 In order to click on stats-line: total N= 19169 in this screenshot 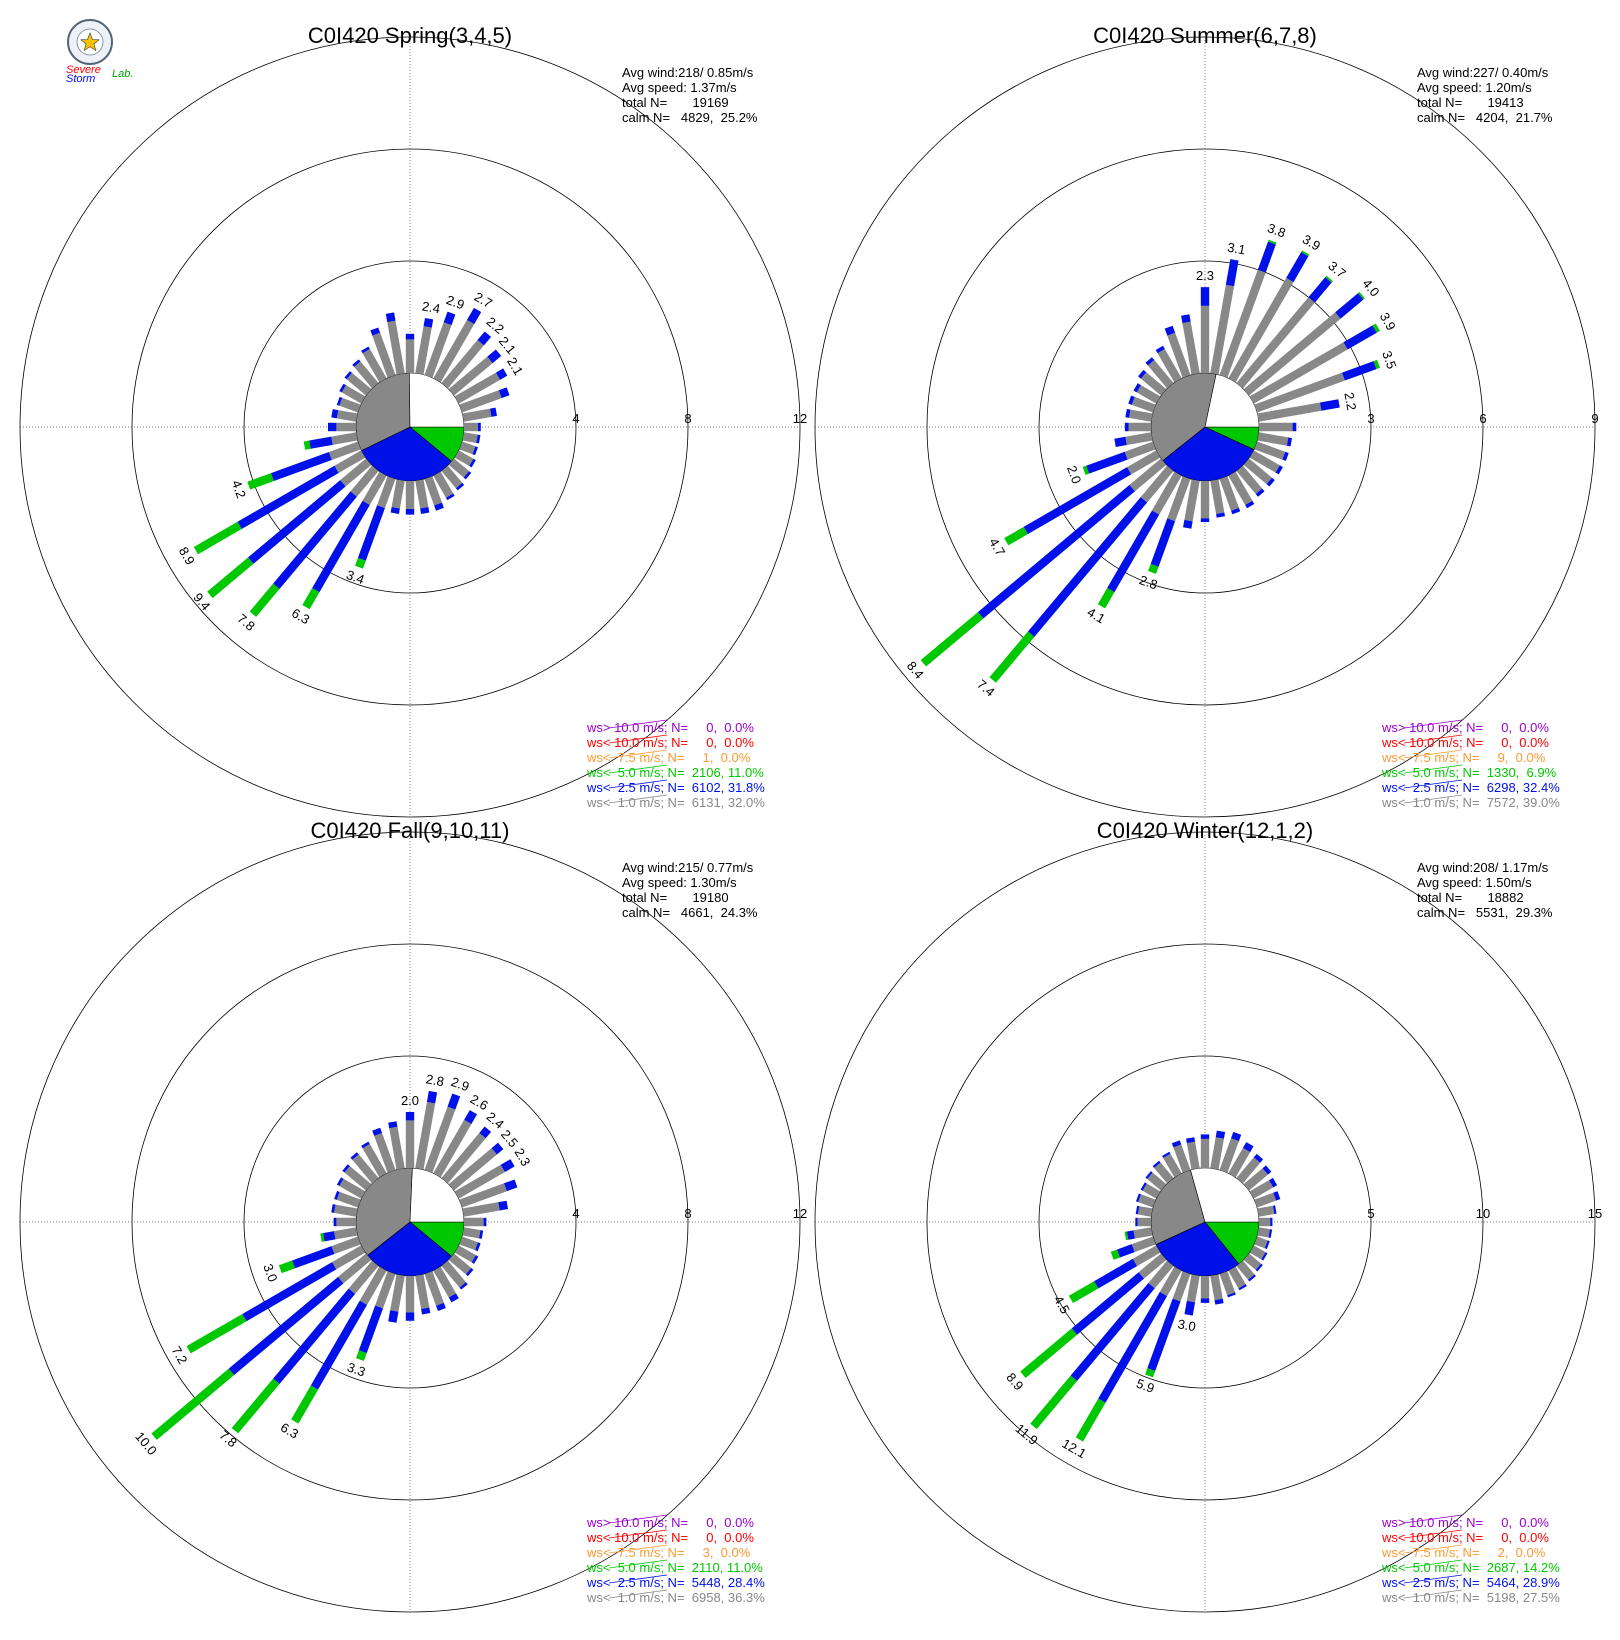, I will do `click(675, 102)`.